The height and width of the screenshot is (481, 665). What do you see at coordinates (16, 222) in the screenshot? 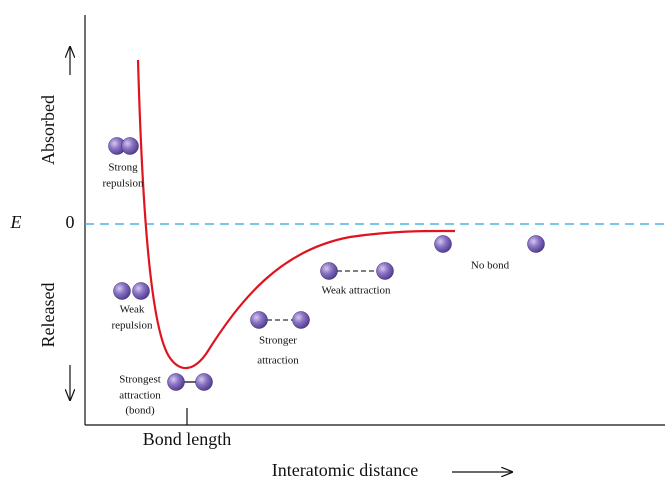
I see `y-symbol: E` at bounding box center [16, 222].